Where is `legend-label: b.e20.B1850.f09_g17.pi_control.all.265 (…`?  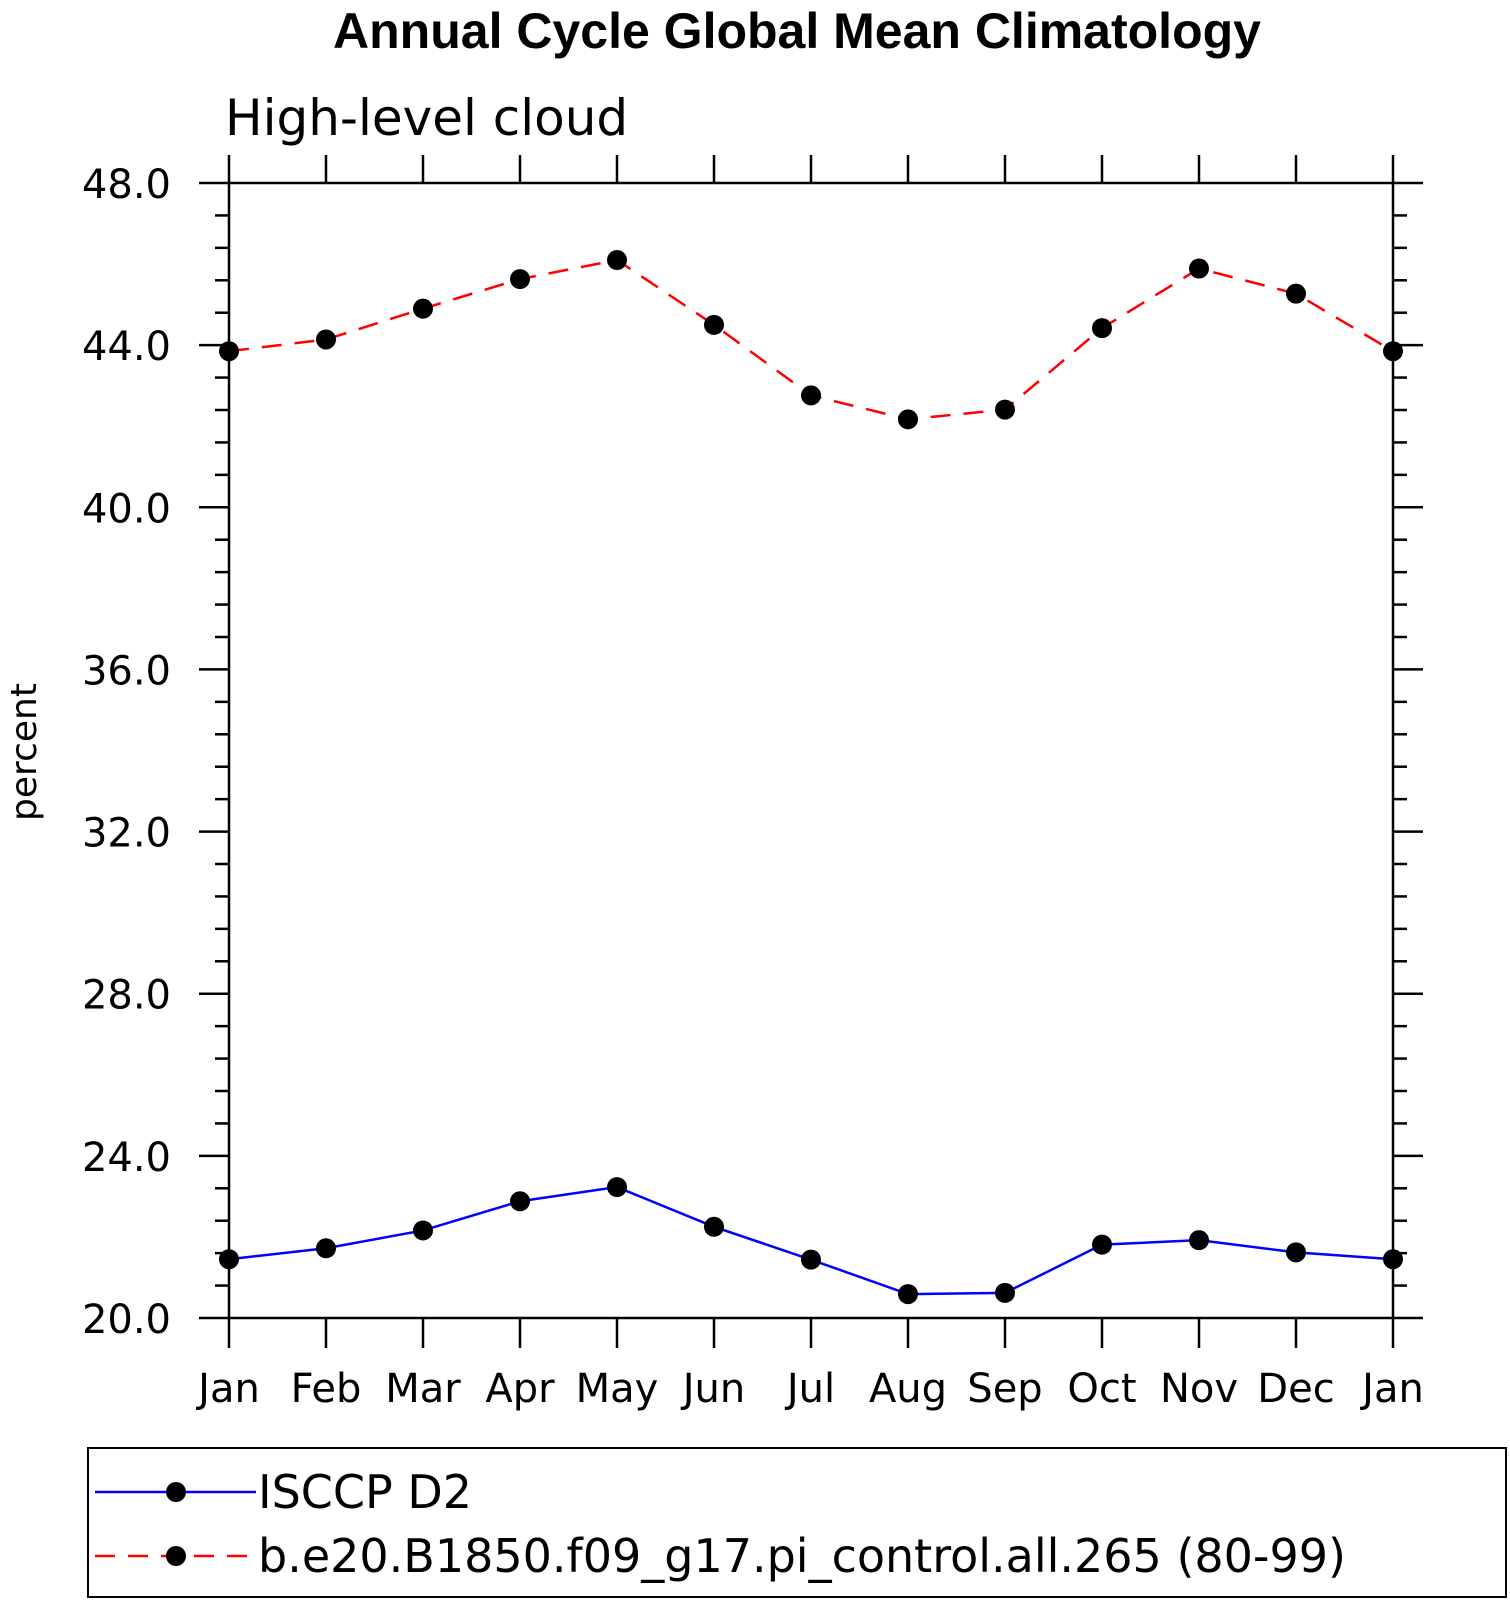
legend-label: b.e20.B1850.f09_g17.pi_control.all.265 (… is located at coordinates (802, 1556).